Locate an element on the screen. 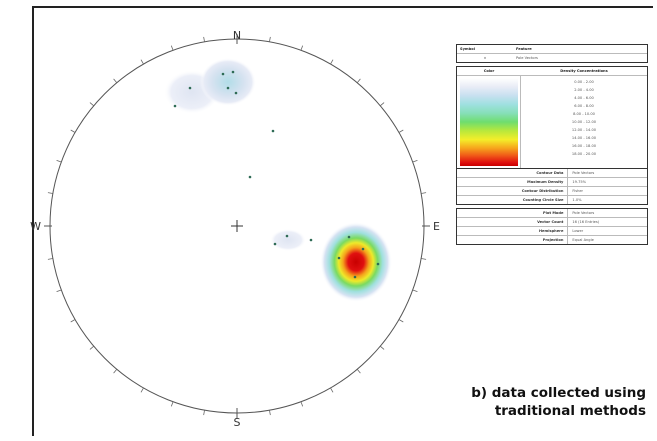 Image resolution: width=657 pixels, height=441 pixels. hemisphere-value: Lower is located at coordinates (578, 231).